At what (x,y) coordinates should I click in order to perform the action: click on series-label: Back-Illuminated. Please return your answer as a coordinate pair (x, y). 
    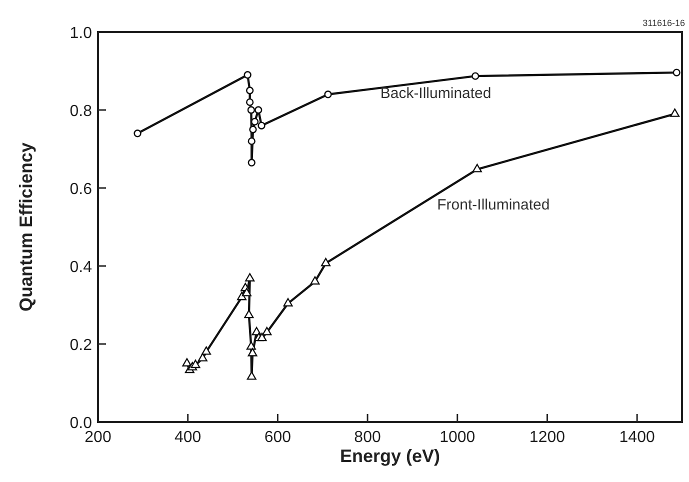
    Looking at the image, I should click on (436, 93).